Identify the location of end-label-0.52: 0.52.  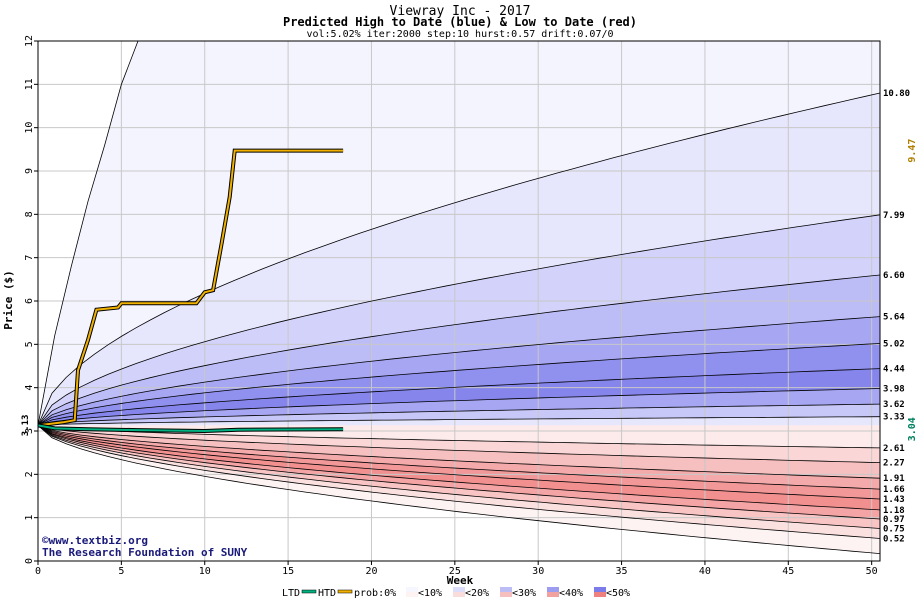
(894, 539).